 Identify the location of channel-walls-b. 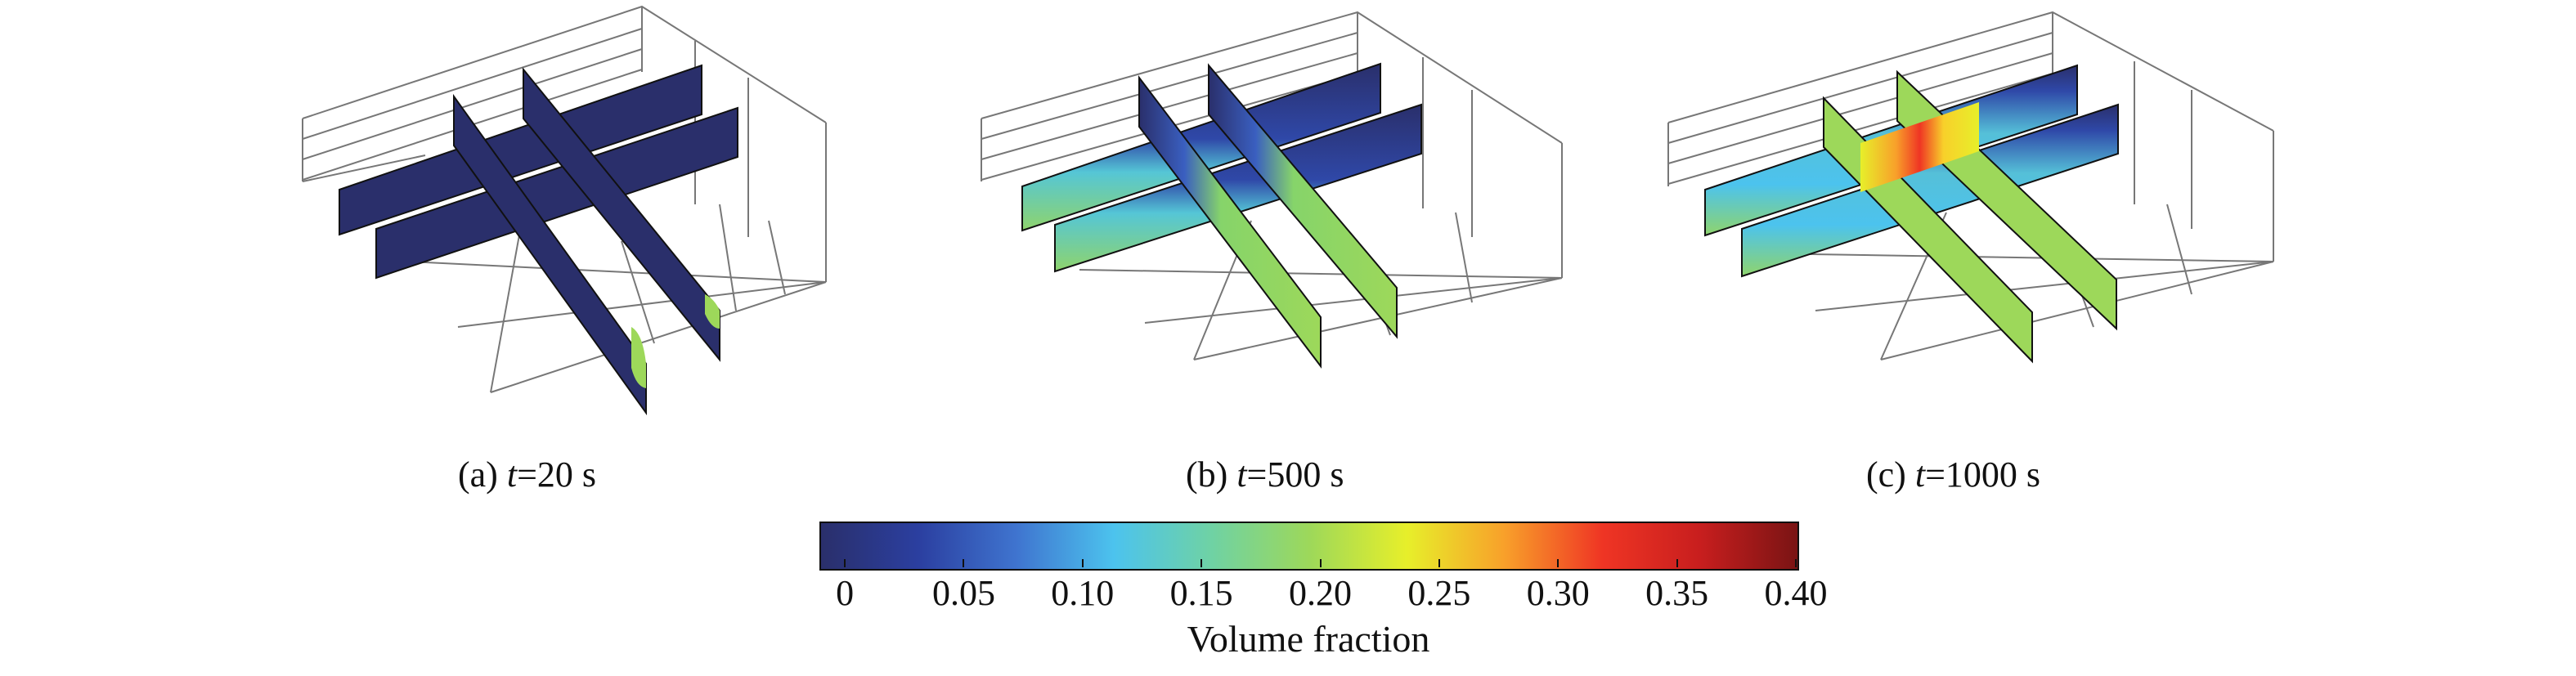
(1221, 215).